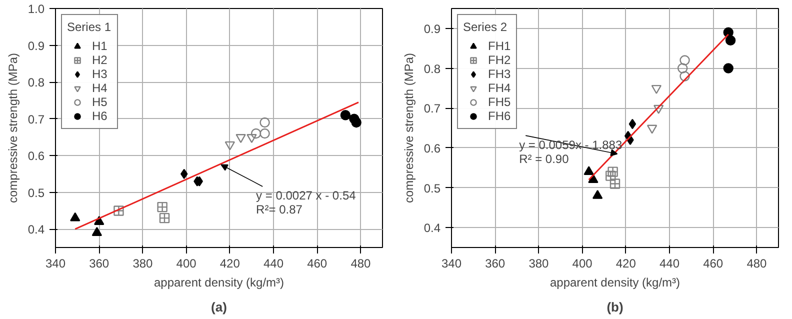  What do you see at coordinates (100, 102) in the screenshot?
I see `legend-label: H5` at bounding box center [100, 102].